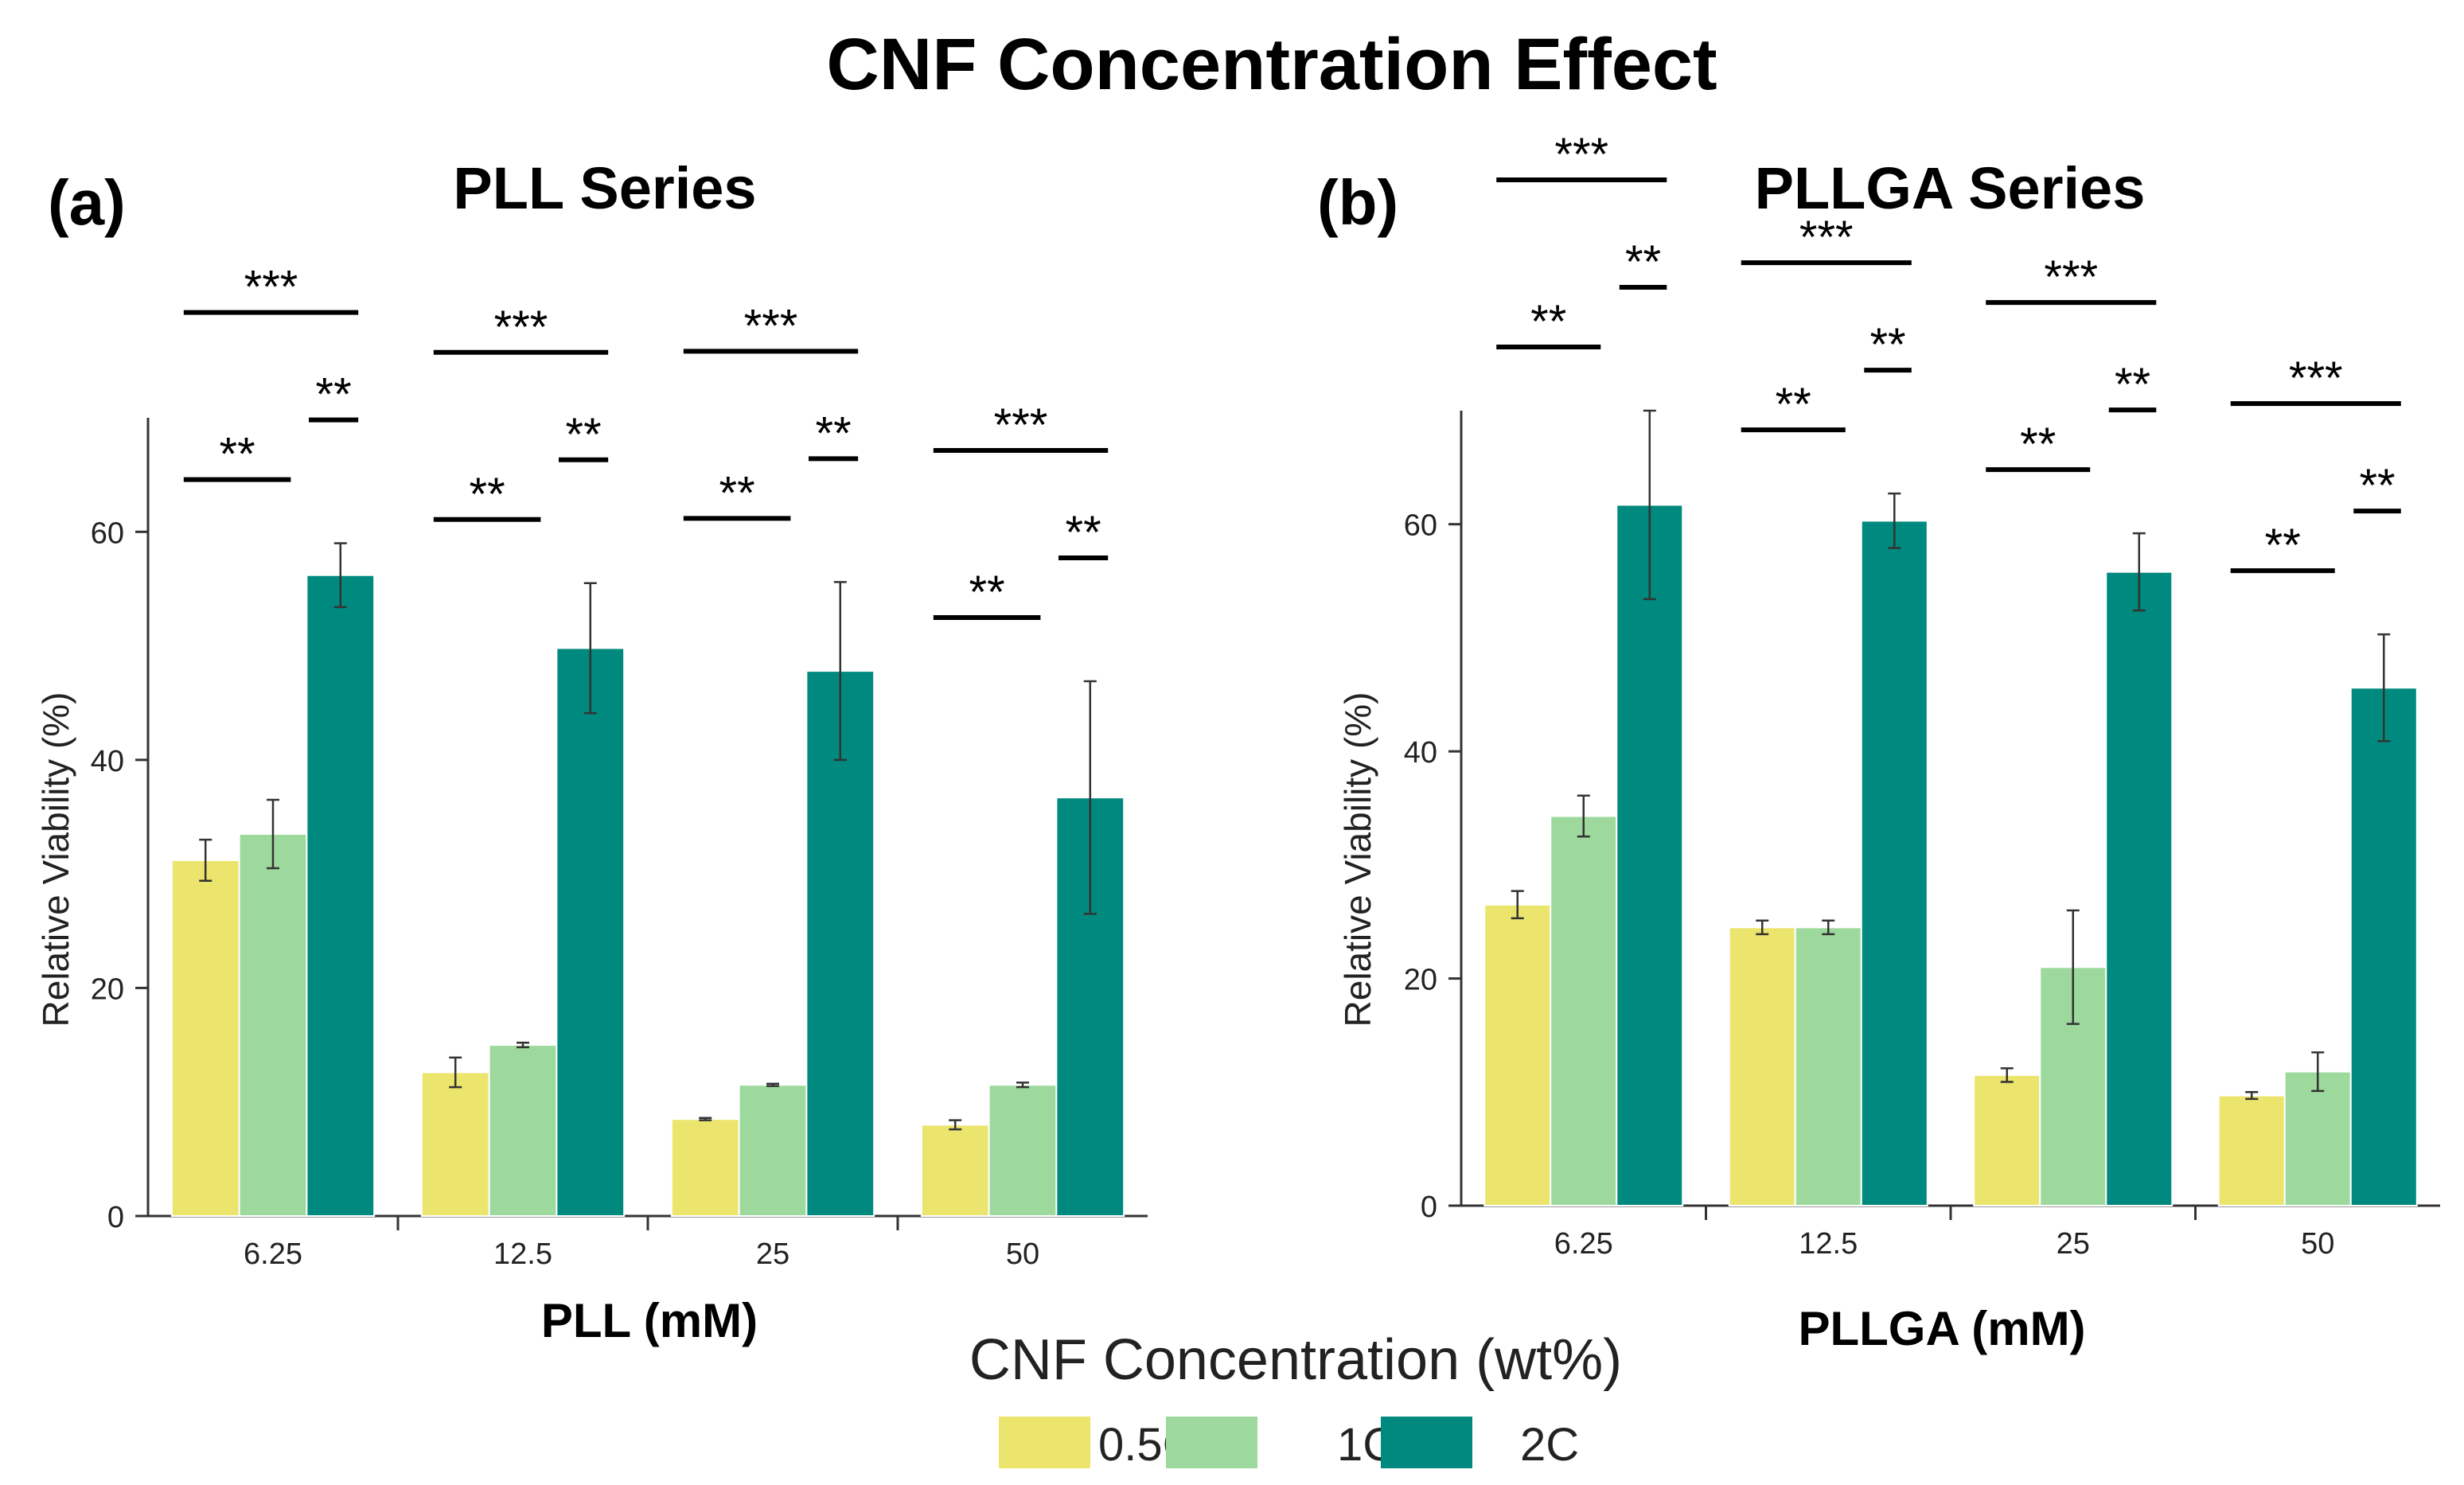  What do you see at coordinates (1427, 1443) in the screenshot?
I see `legend-swatch-2C` at bounding box center [1427, 1443].